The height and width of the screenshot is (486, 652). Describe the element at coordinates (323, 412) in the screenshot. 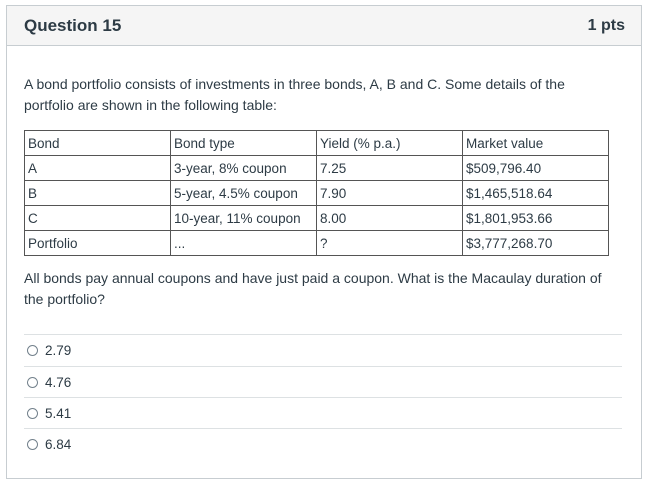

I see `answer-option-3: 5.41` at that location.